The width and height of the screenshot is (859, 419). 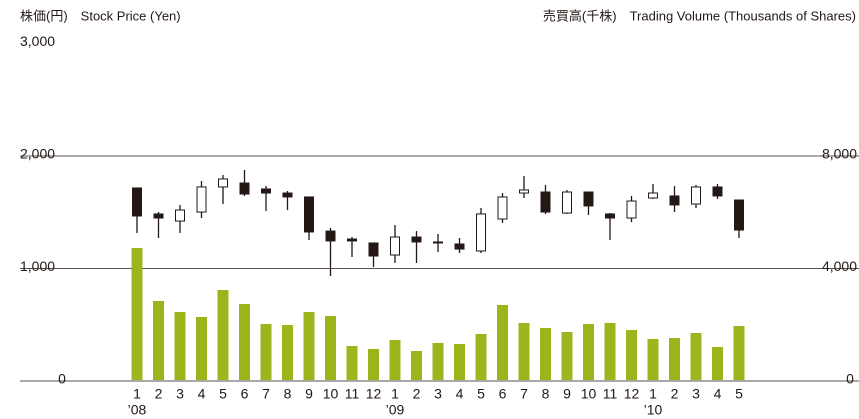 What do you see at coordinates (62, 379) in the screenshot?
I see `y-tick-label: 0` at bounding box center [62, 379].